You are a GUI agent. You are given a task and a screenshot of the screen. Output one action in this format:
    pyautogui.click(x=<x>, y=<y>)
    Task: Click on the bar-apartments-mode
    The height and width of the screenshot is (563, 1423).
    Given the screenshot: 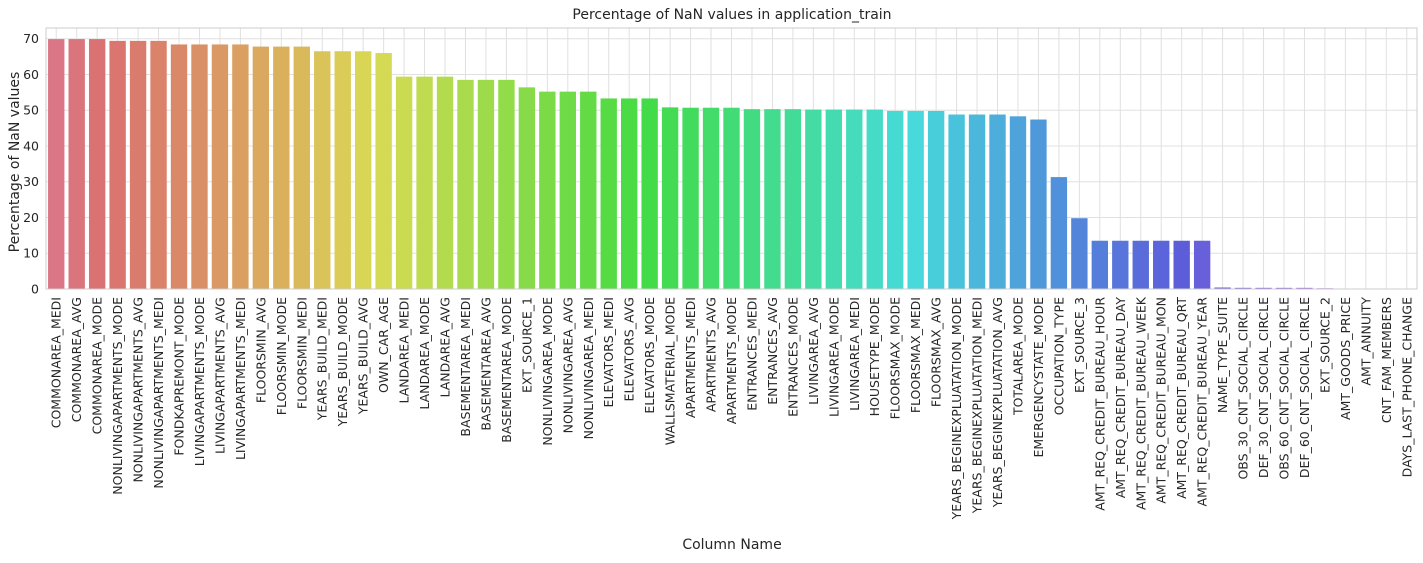 What is the action you would take?
    pyautogui.click(x=731, y=198)
    